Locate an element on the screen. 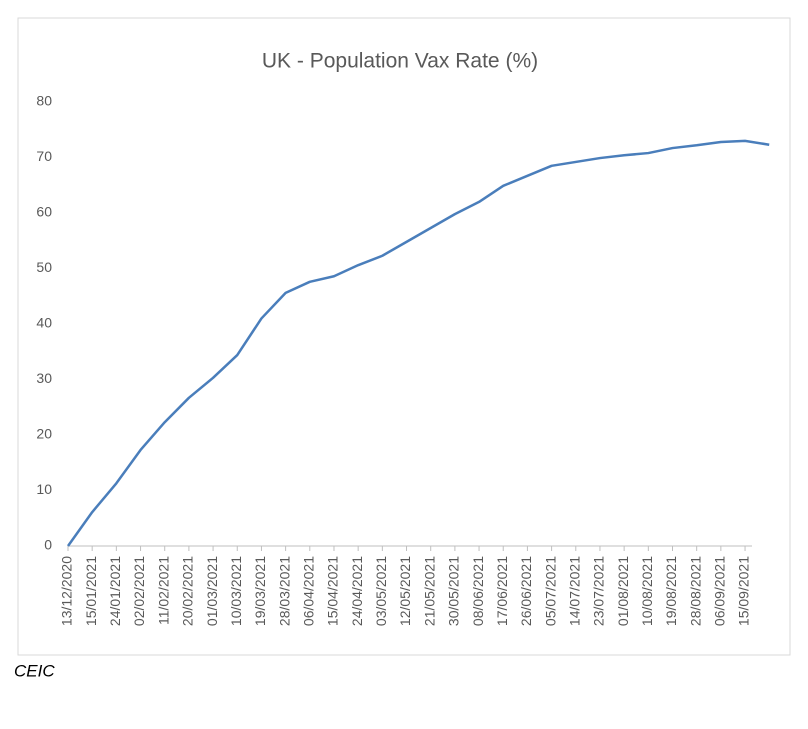  x-tick-label: 10/08/2021 is located at coordinates (647, 591).